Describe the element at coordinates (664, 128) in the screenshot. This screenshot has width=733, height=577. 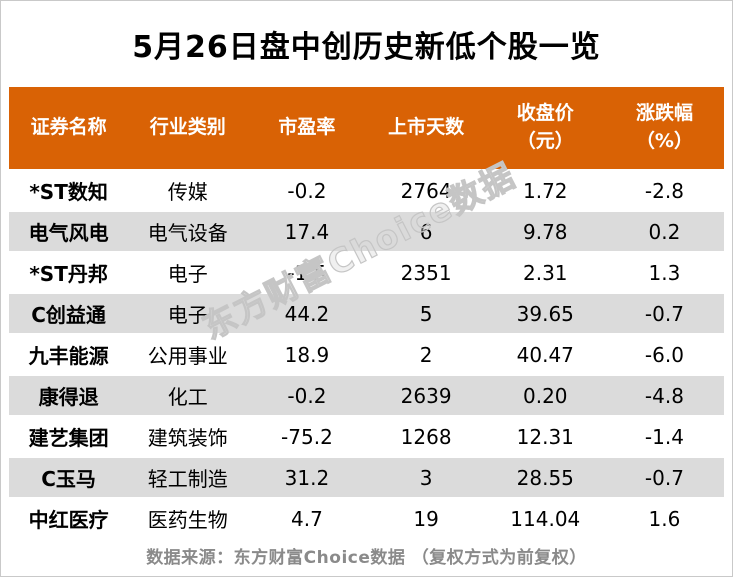
I see `column-header: 涨跌幅 （%）` at that location.